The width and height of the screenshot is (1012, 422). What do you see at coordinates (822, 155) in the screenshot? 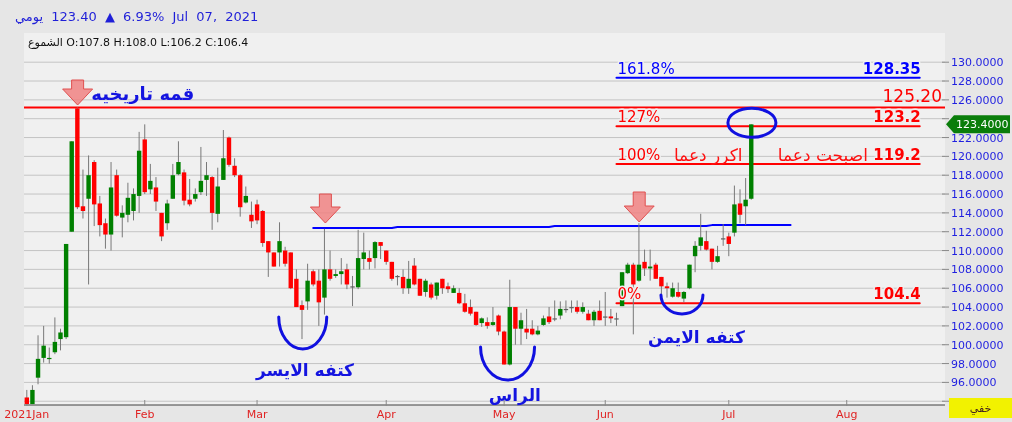
I see `annotation: اصبحت دعما` at bounding box center [822, 155].